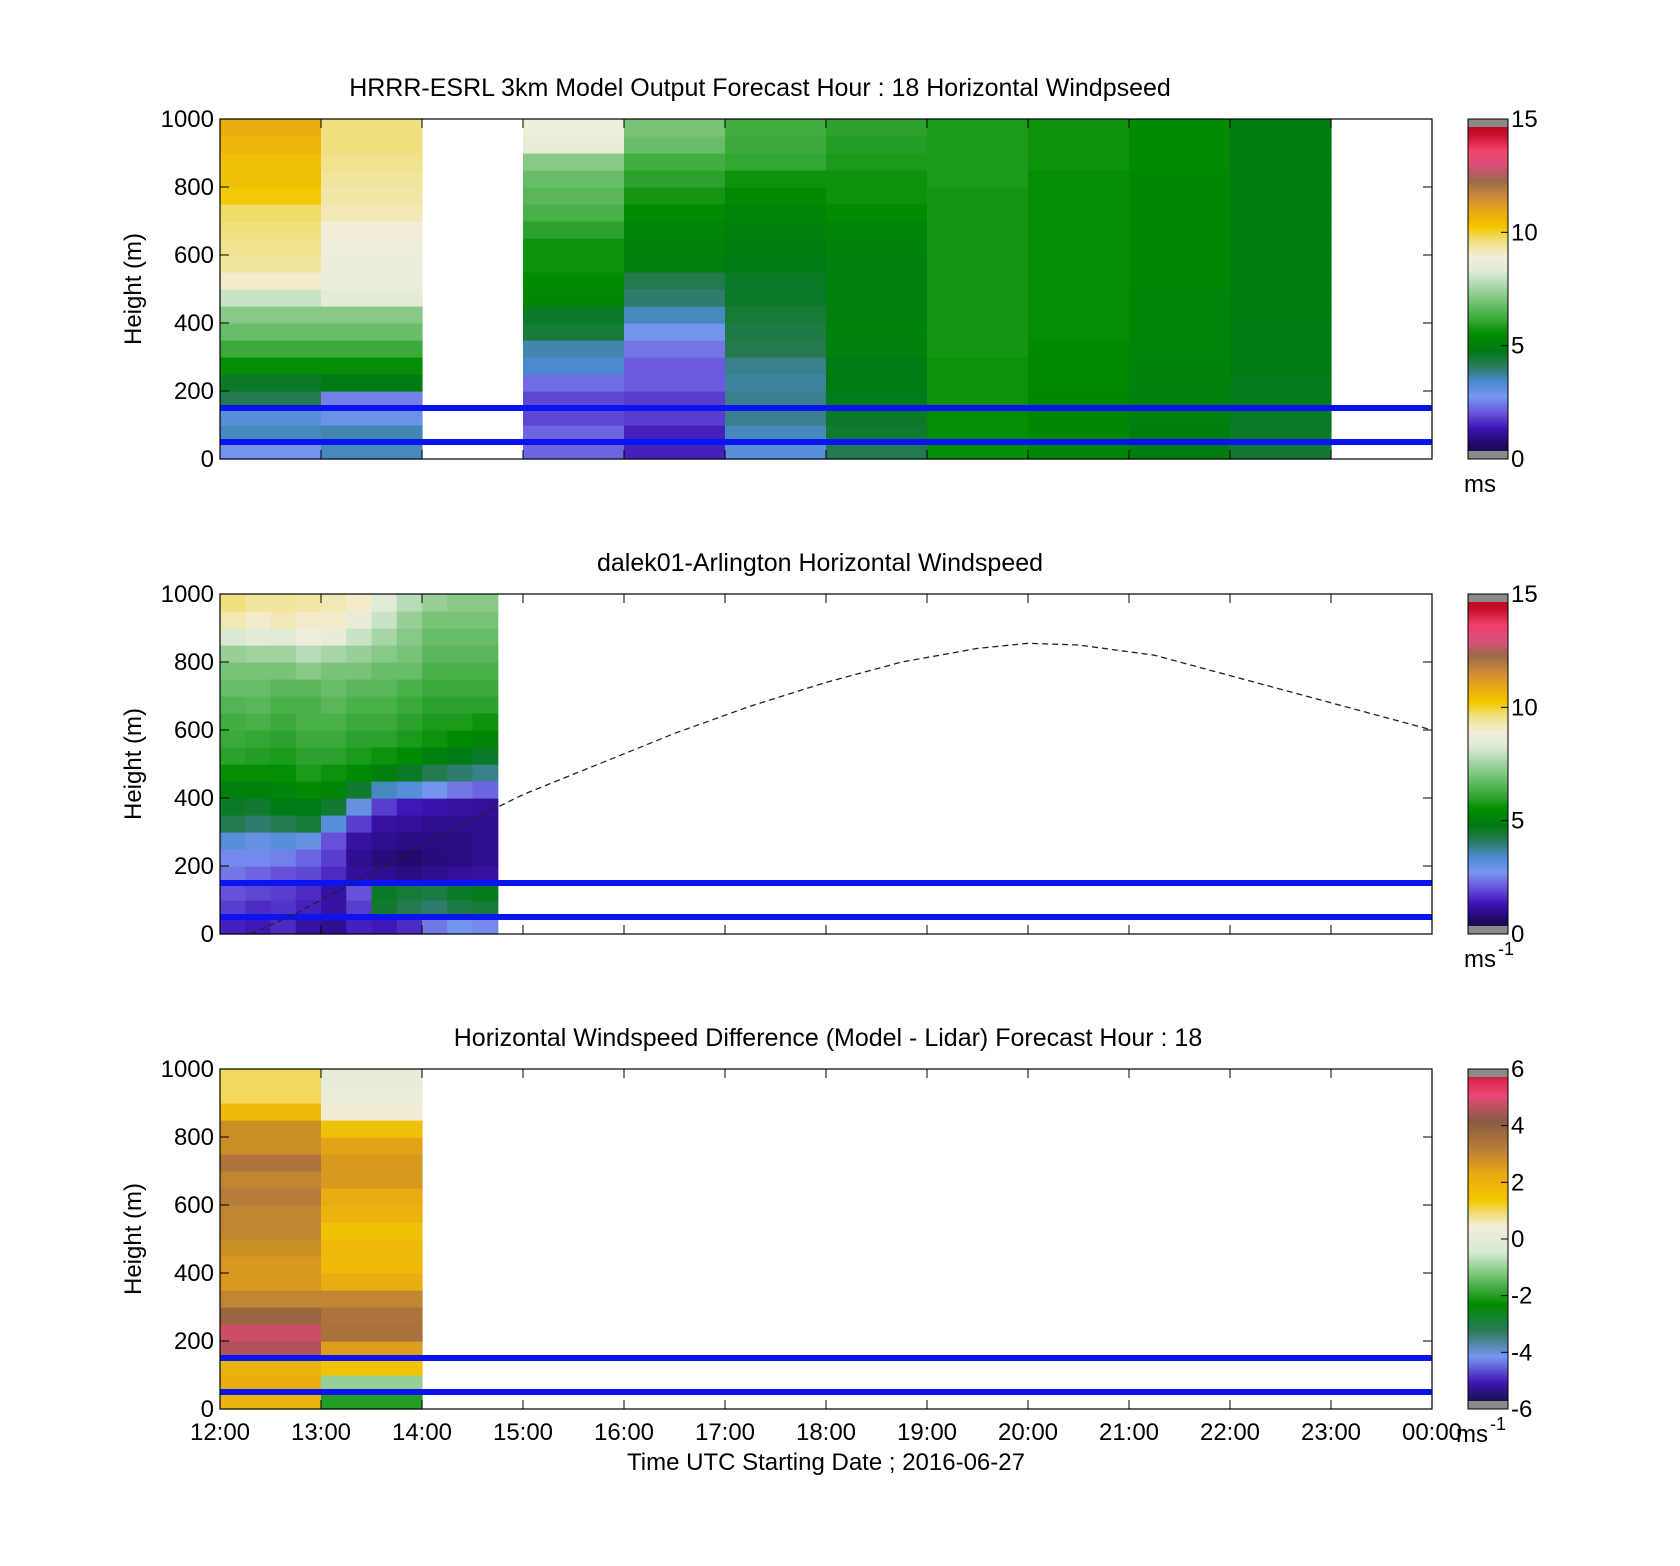 This screenshot has width=1680, height=1566. Describe the element at coordinates (1488, 289) in the screenshot. I see `colorbar-frame` at that location.